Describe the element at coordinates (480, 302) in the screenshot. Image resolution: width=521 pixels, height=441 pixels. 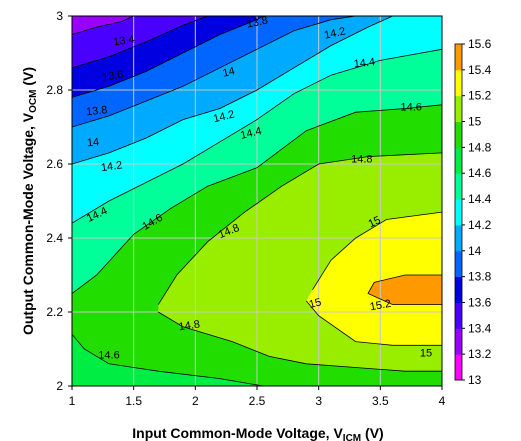
I see `colorbar-label: 13.6` at that location.